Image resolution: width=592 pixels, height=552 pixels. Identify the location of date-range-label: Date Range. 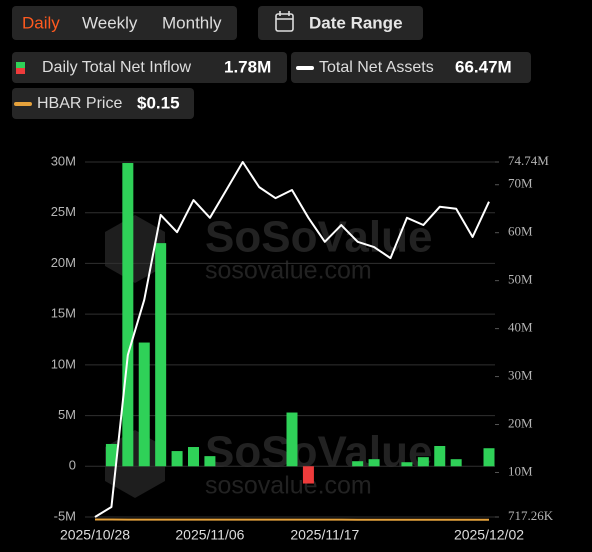
(356, 22).